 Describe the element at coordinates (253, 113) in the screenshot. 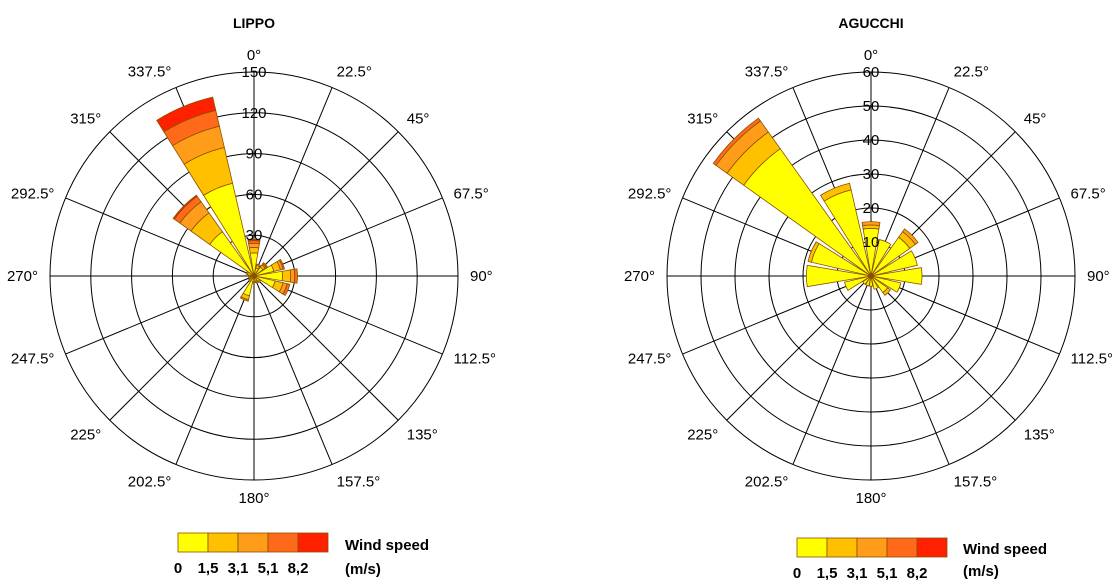

I see `radial-tick-label: 120` at that location.